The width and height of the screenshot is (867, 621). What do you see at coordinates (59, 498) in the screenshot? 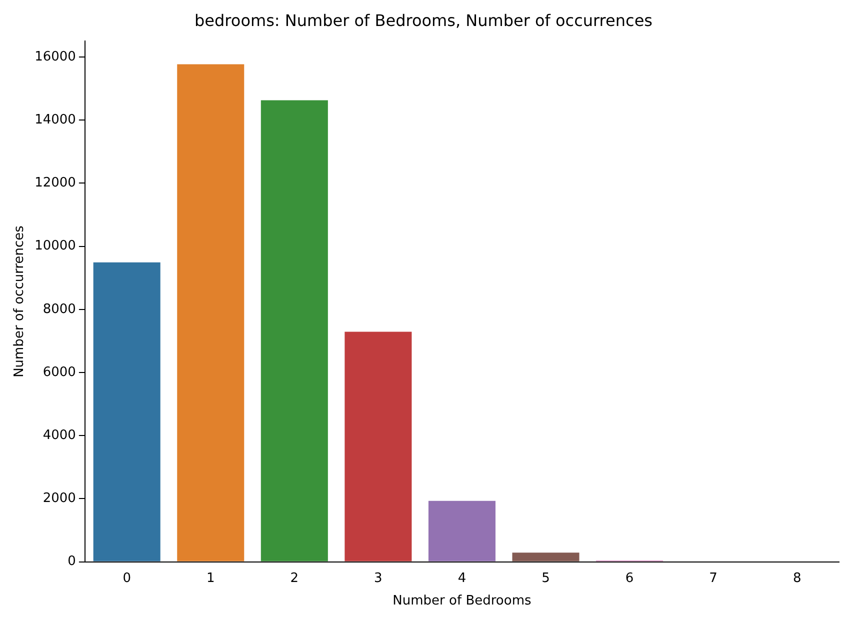
I see `y-tick-label: 2000` at bounding box center [59, 498].